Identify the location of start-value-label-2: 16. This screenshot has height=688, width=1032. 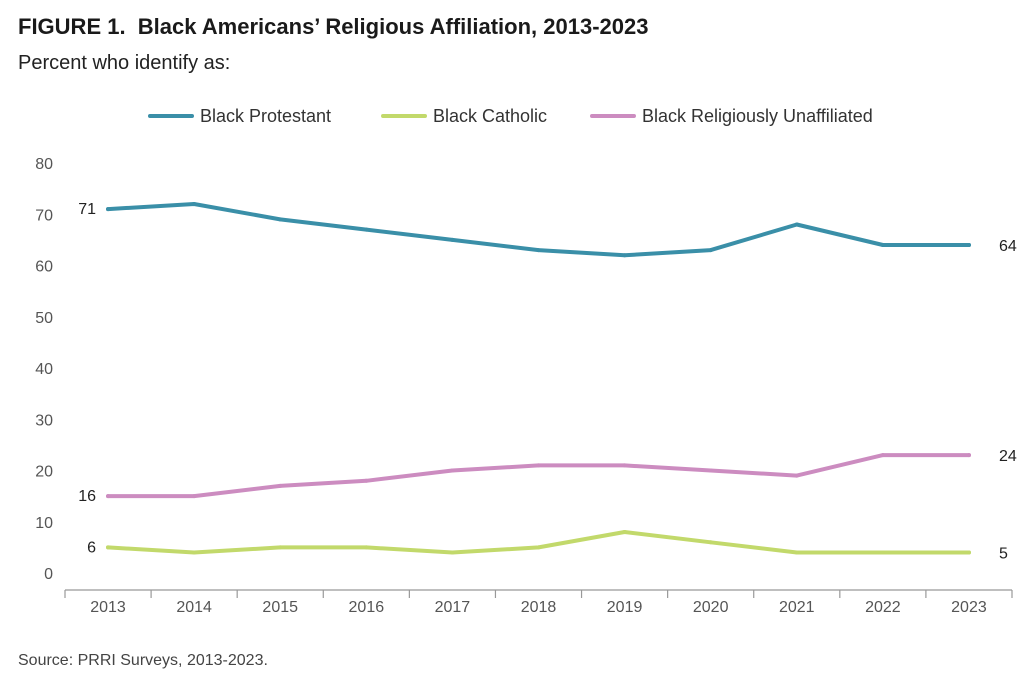
(87, 496).